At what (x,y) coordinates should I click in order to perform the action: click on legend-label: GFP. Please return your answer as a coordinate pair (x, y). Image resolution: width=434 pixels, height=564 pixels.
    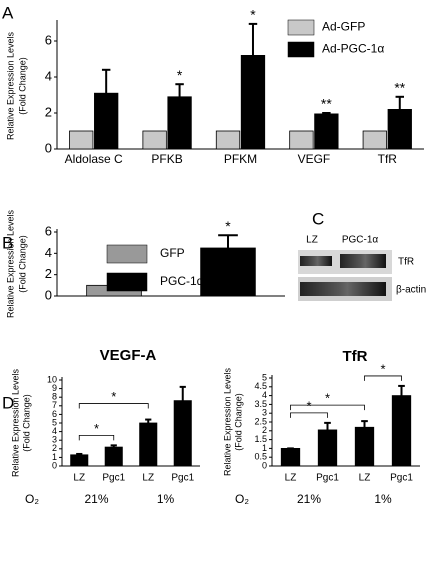
    Looking at the image, I should click on (172, 253).